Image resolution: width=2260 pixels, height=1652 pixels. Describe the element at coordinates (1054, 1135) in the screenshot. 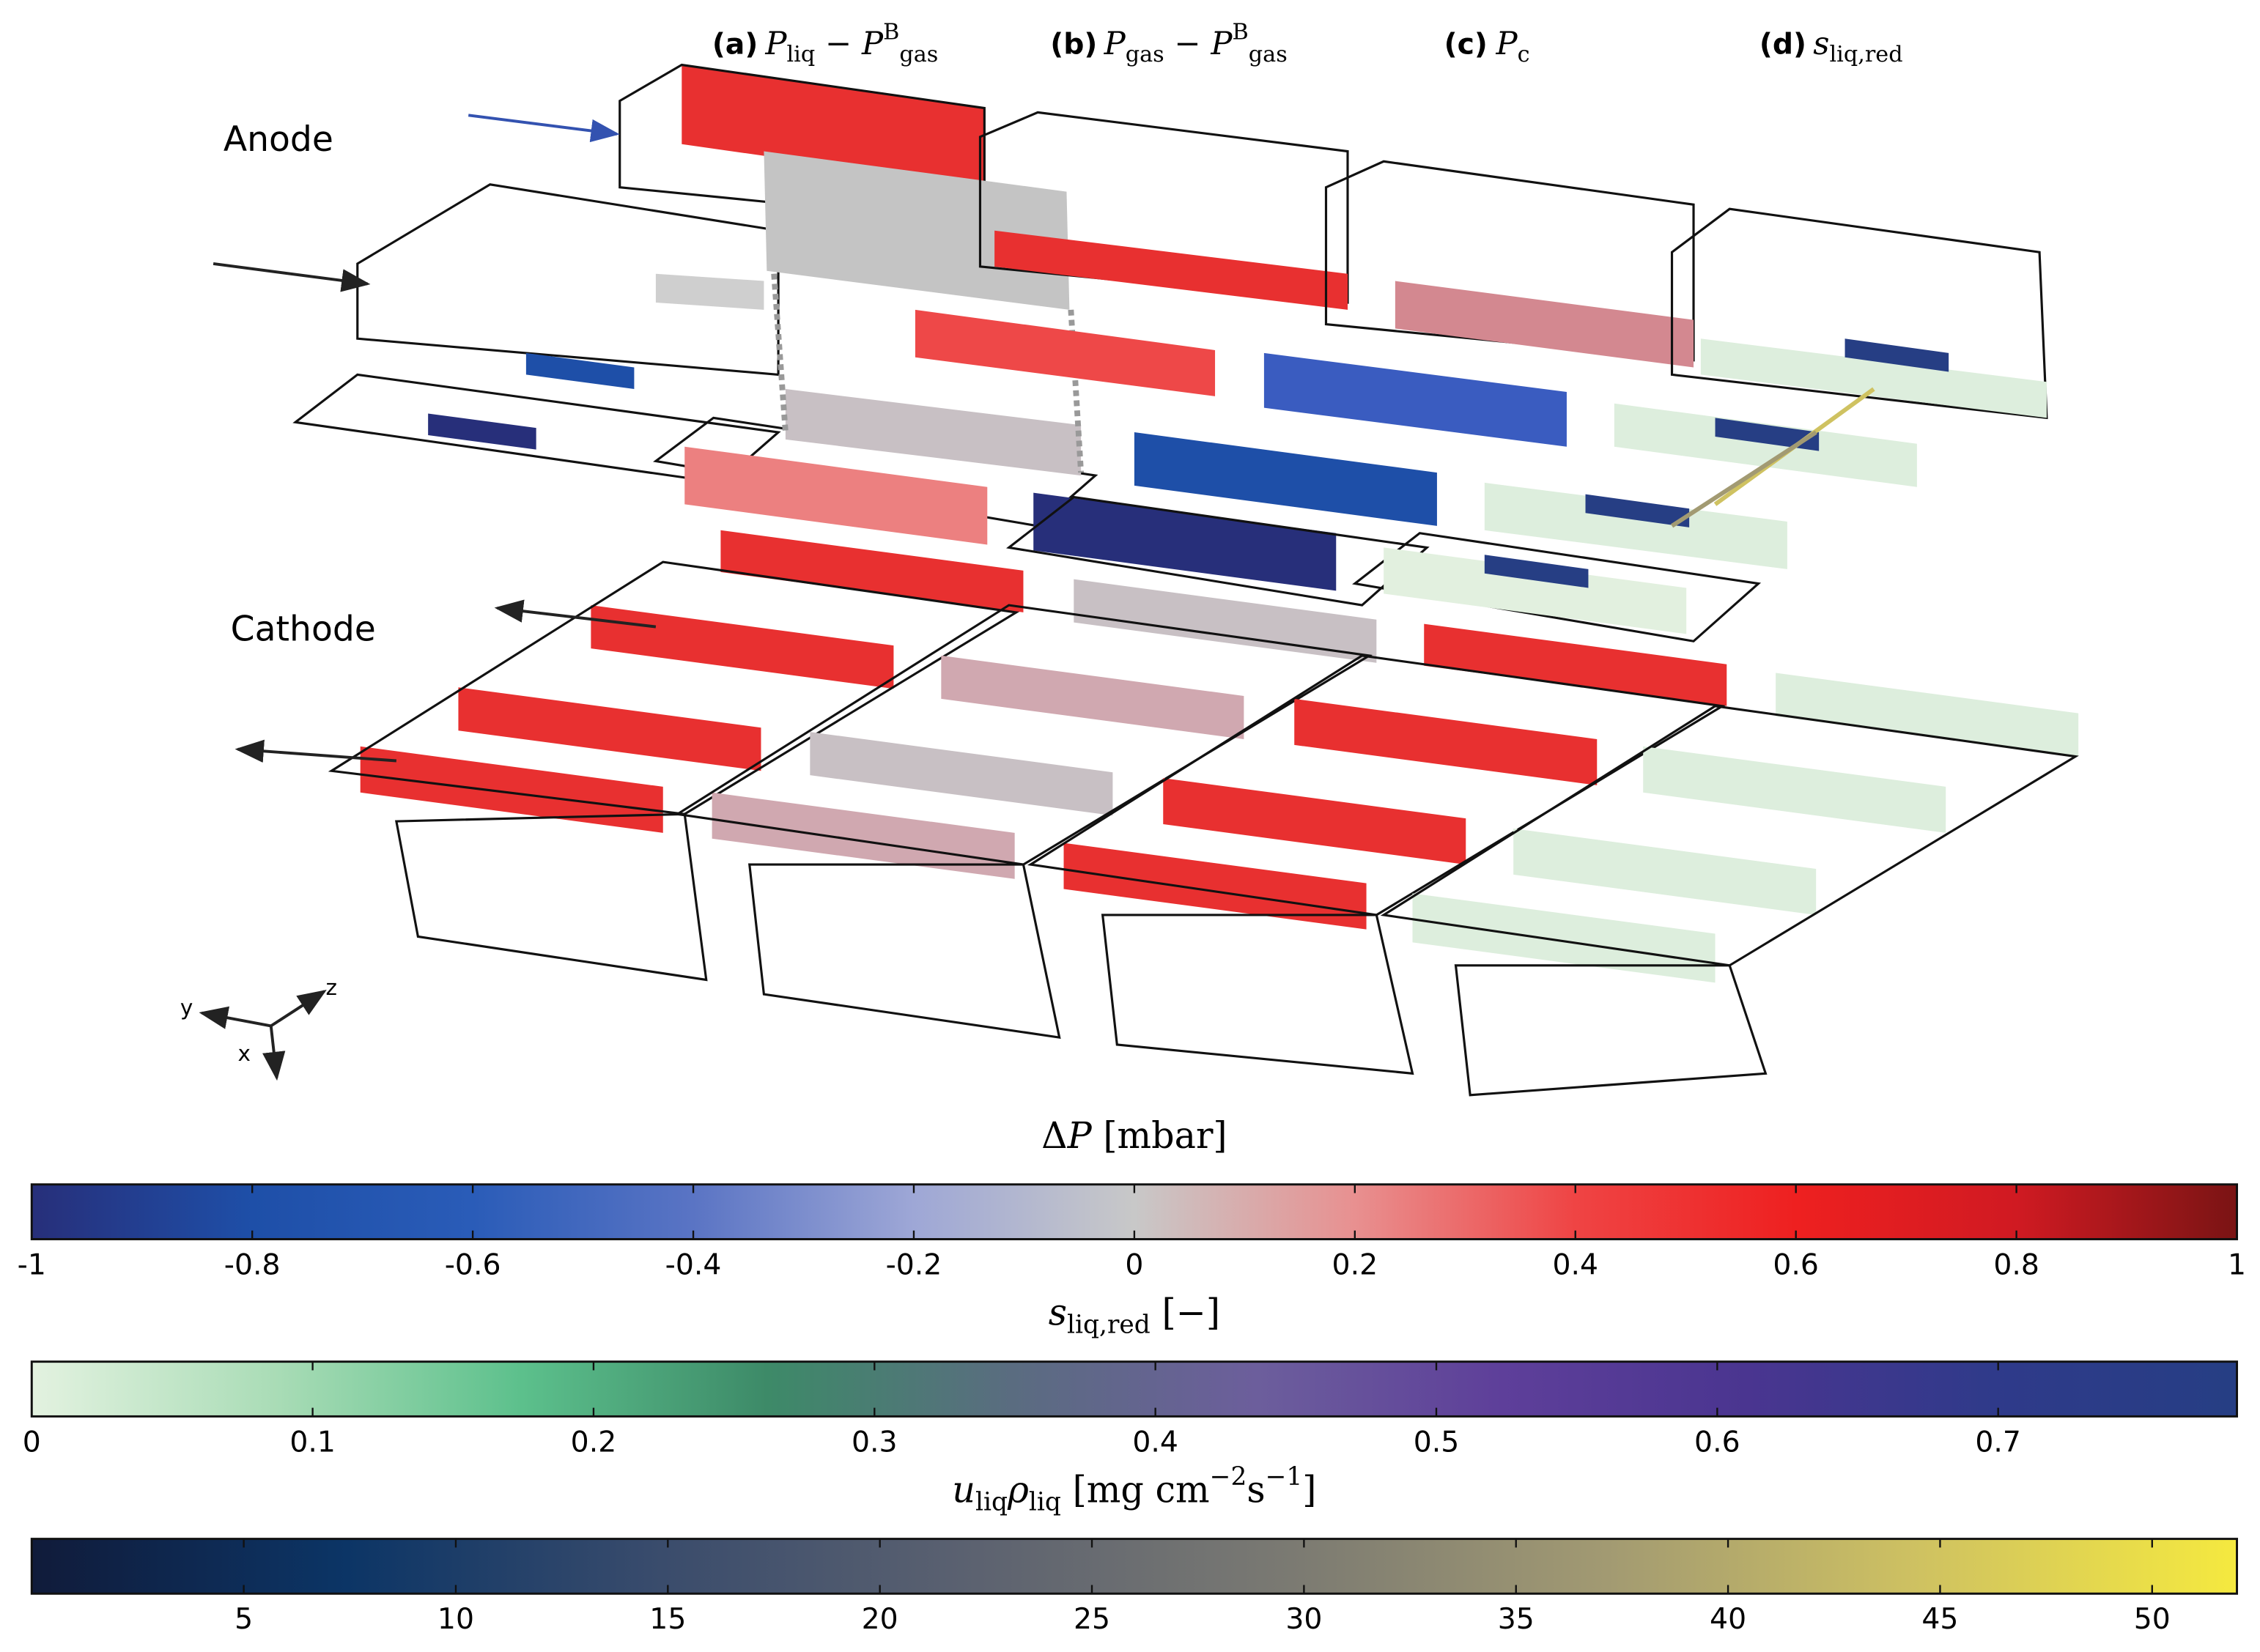

I see `math-part: Δ` at that location.